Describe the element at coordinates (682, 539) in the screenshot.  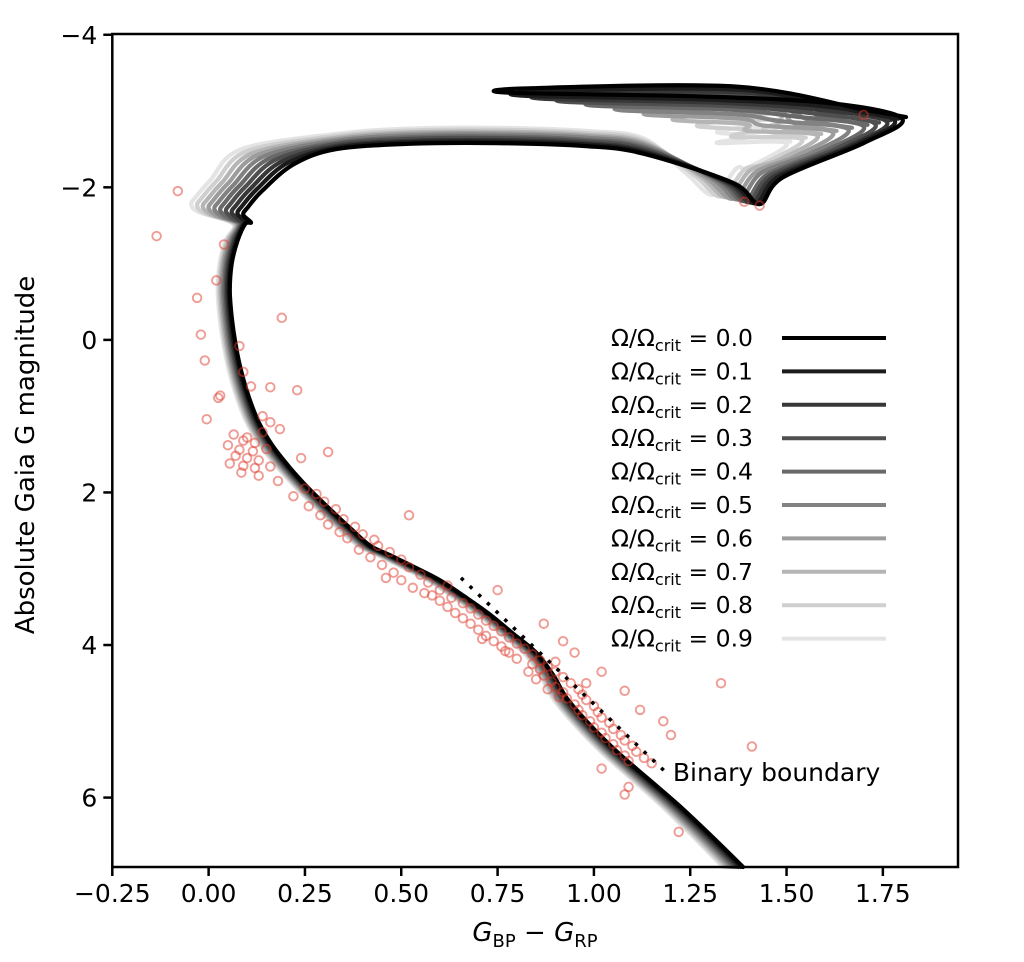
I see `legend-label: Ω/Ωcrit = 0.6` at that location.